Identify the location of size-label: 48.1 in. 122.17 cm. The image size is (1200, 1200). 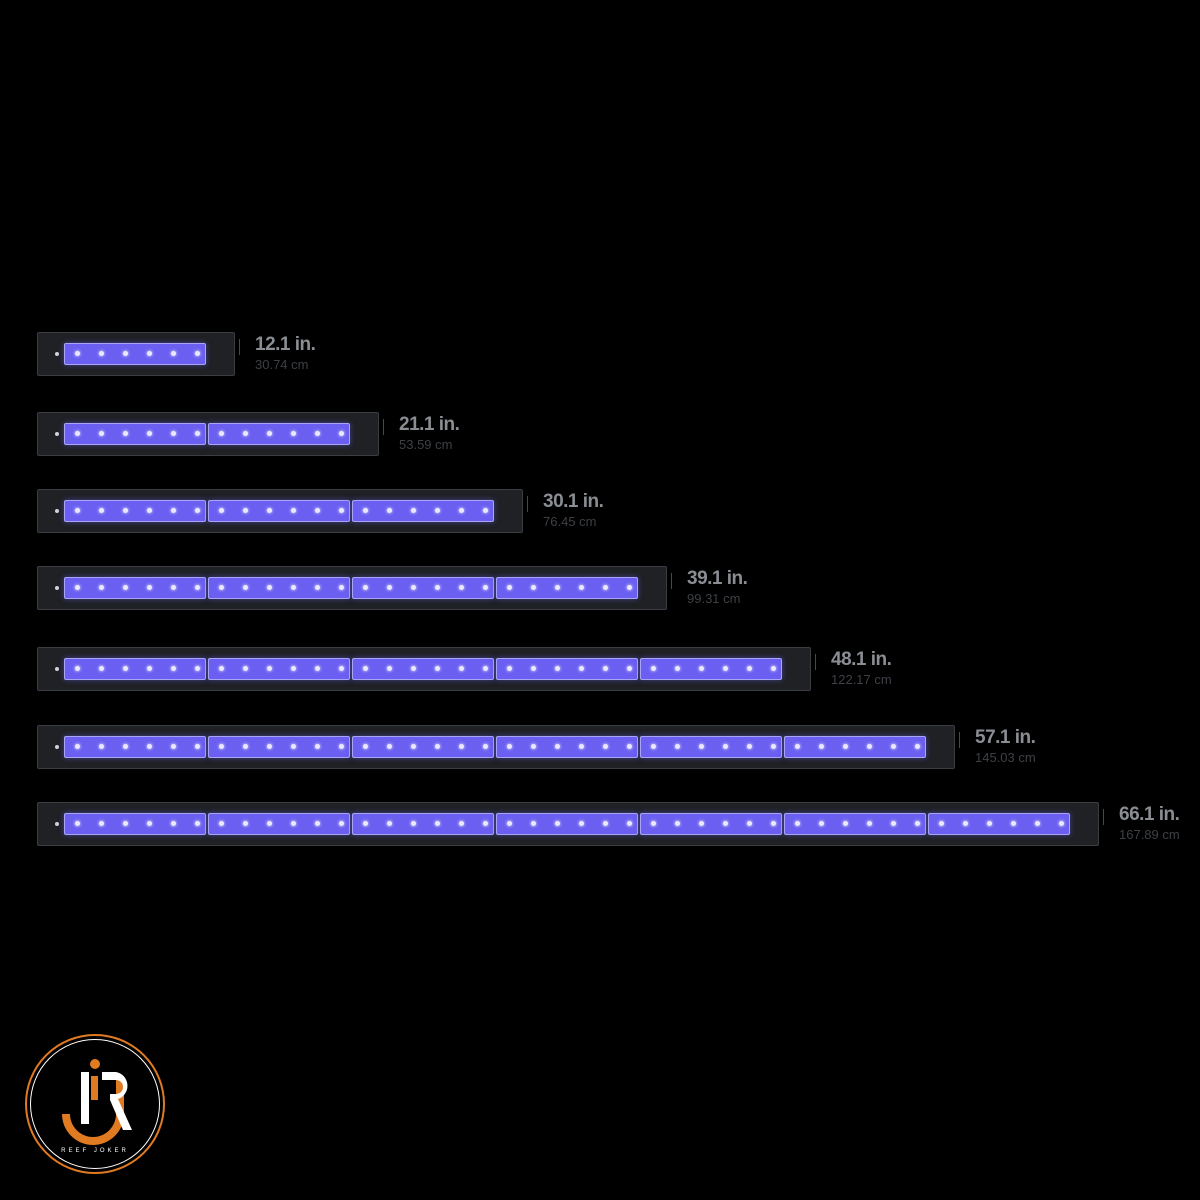
(861, 668).